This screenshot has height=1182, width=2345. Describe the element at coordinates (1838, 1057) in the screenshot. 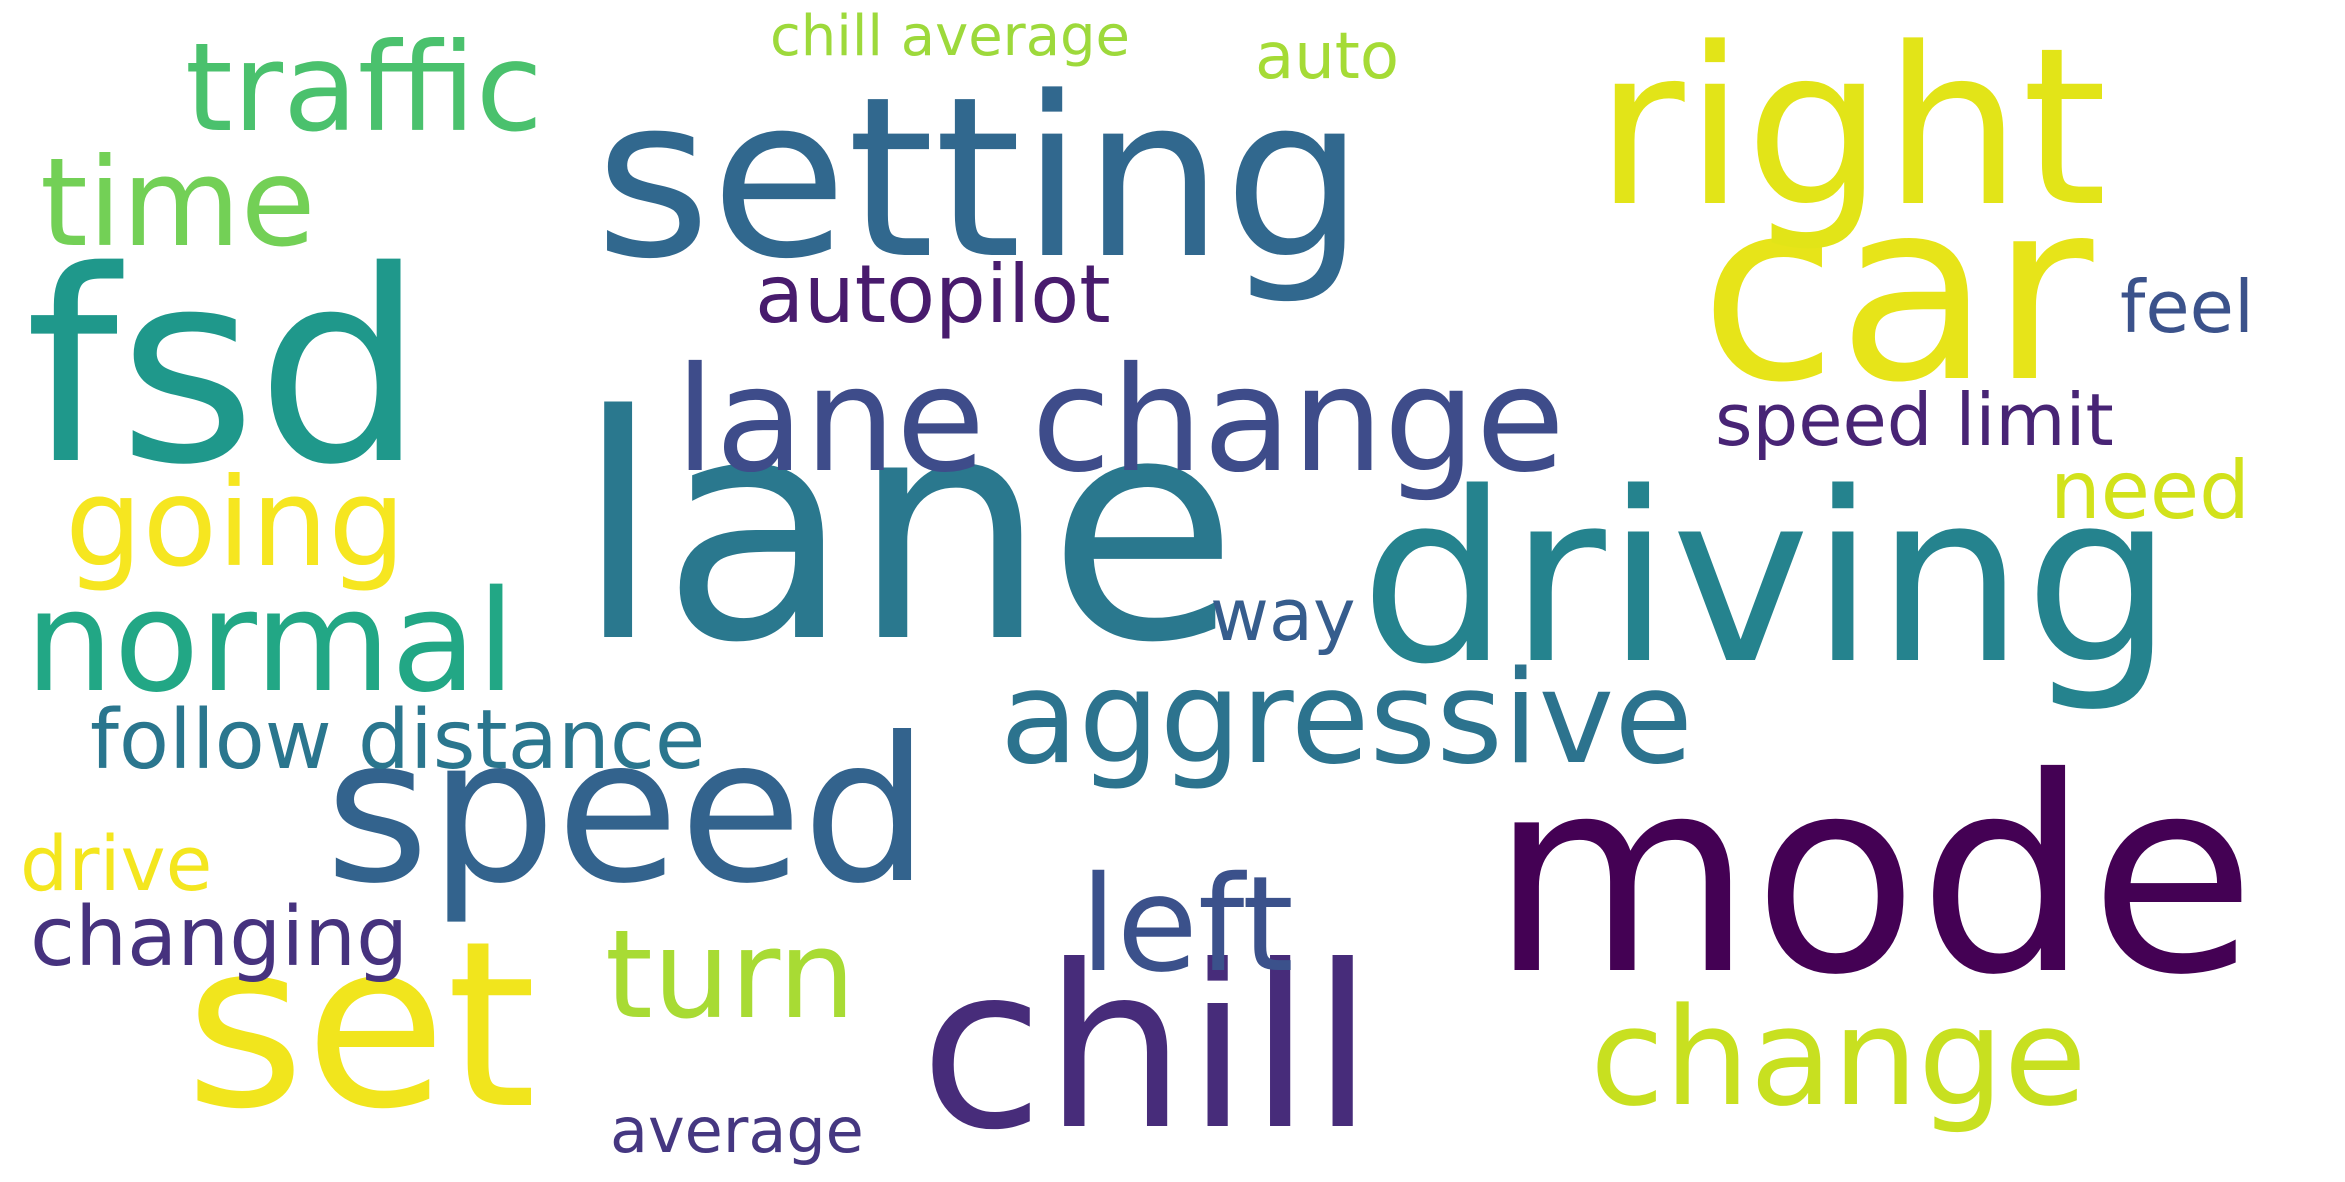

I see `word-change: change` at that location.